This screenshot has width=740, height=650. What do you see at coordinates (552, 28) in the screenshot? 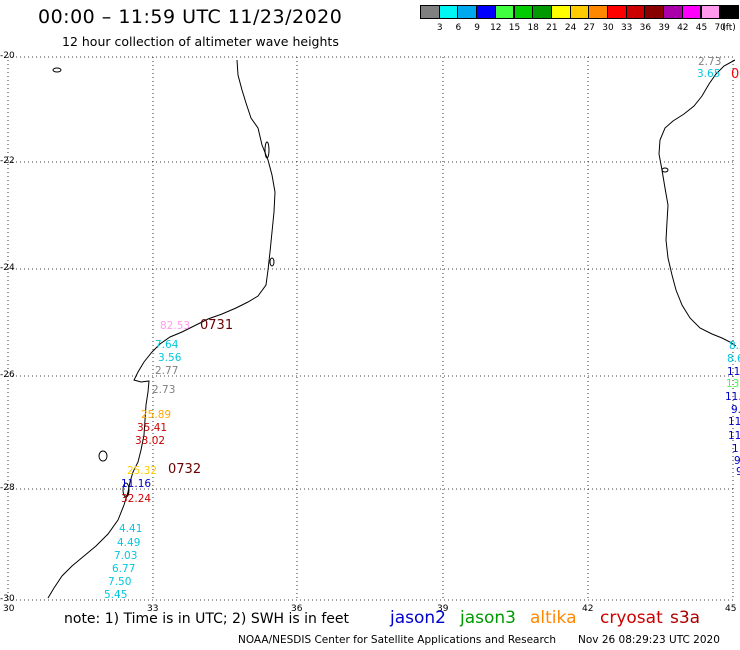
I see `legend-label: 21` at bounding box center [552, 28].